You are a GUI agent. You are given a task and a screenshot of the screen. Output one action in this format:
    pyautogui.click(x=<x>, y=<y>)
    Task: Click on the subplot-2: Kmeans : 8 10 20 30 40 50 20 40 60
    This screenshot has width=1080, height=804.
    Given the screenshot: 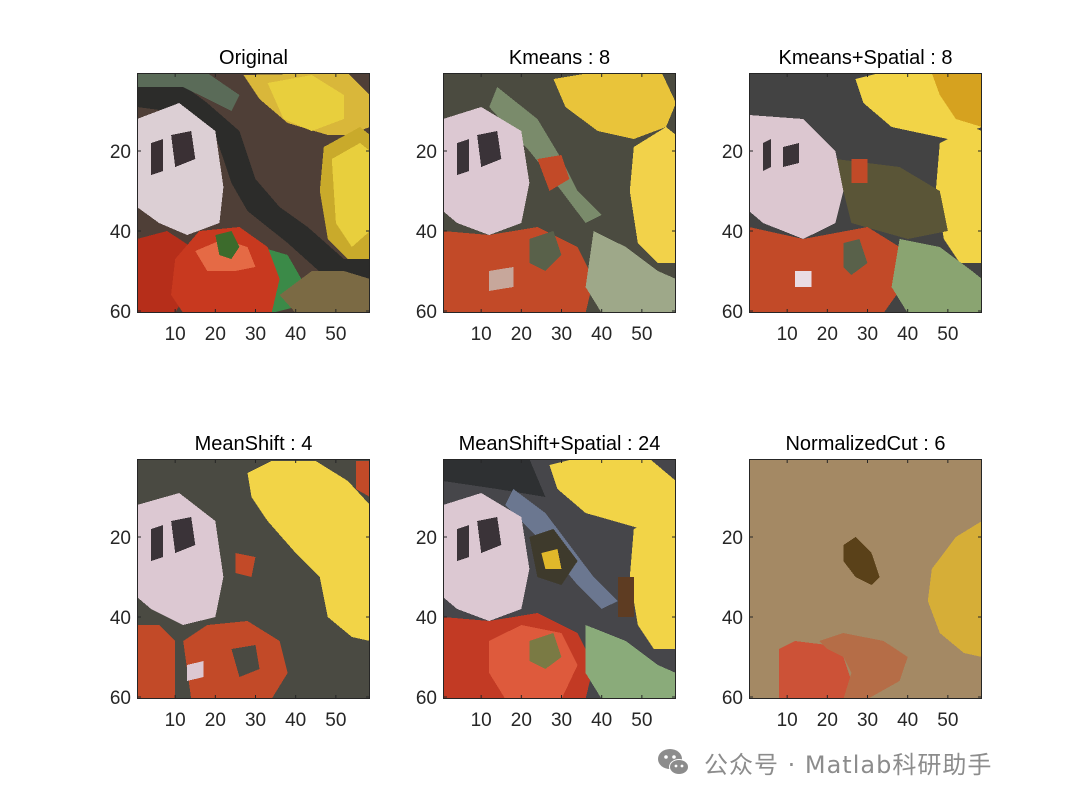 What is the action you would take?
    pyautogui.click(x=546, y=196)
    